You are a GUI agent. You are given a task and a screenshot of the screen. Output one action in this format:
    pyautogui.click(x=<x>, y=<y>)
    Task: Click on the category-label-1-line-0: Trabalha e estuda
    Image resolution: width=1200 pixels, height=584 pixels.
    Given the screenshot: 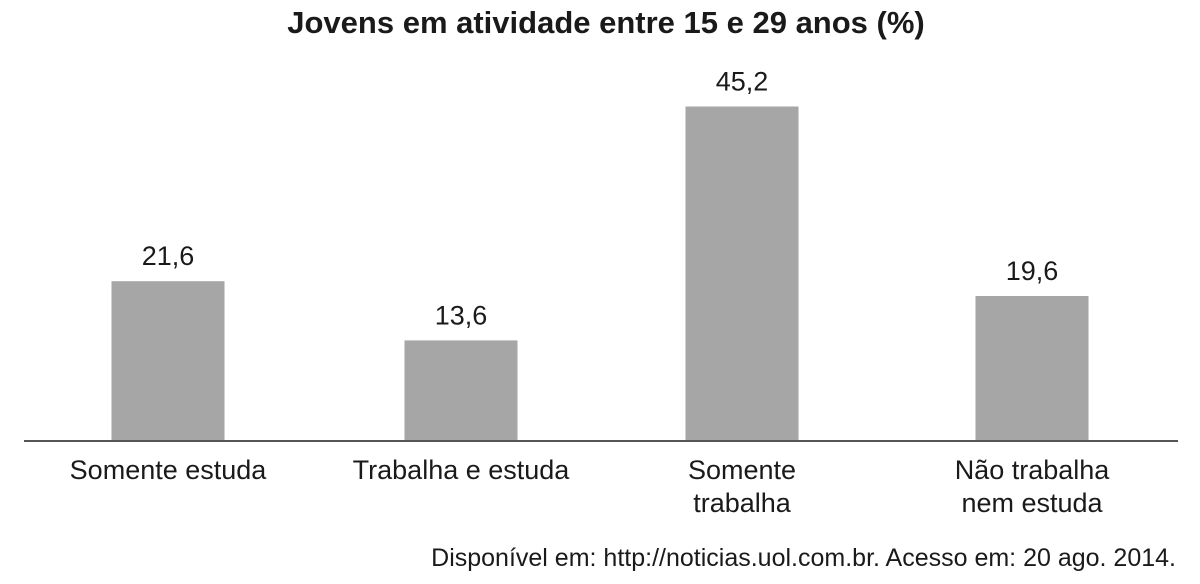 What is the action you would take?
    pyautogui.click(x=462, y=470)
    